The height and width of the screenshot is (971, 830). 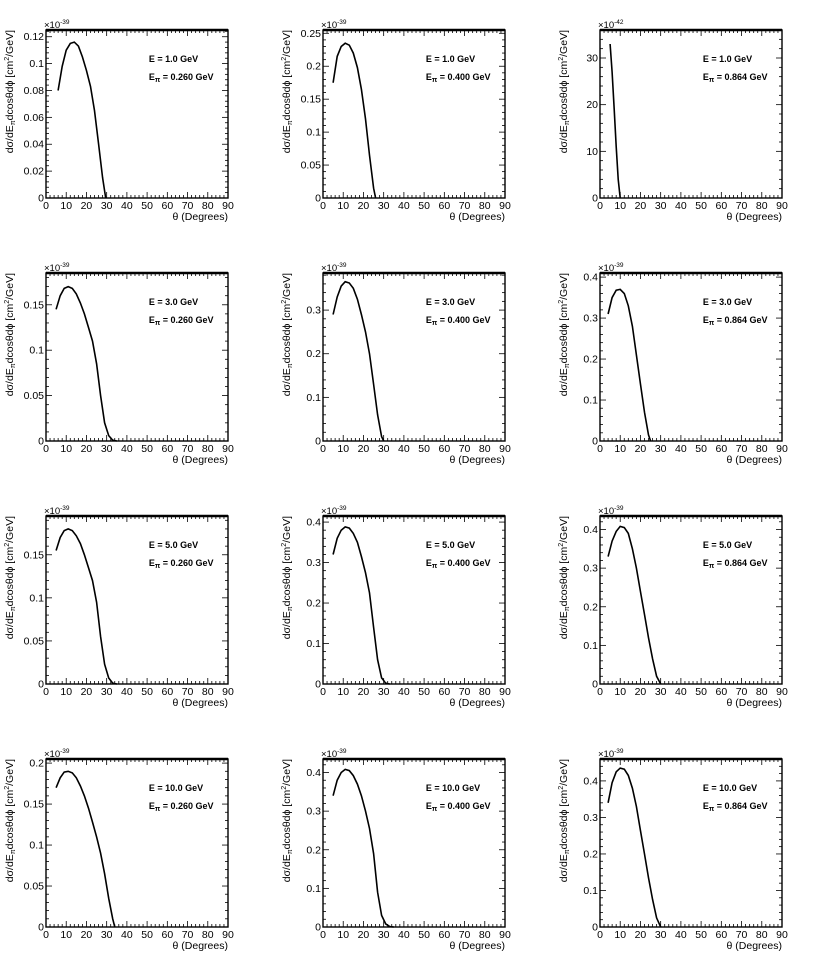 I want to click on annotation-energy: E = 5.0 GeV, so click(x=450, y=545).